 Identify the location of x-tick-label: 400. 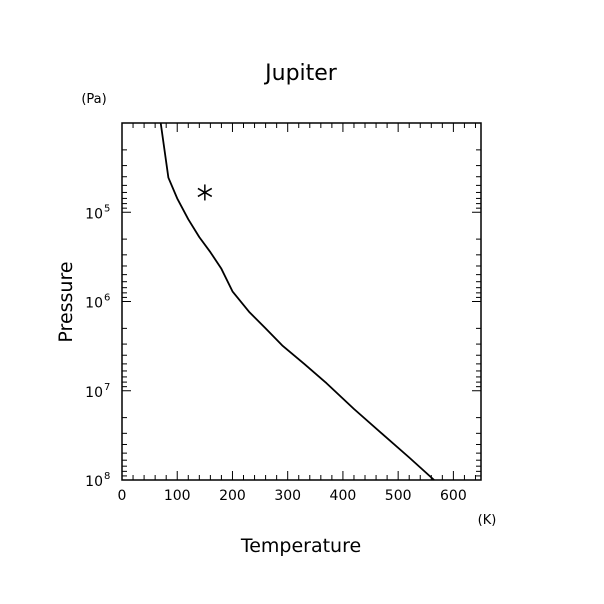
(343, 496).